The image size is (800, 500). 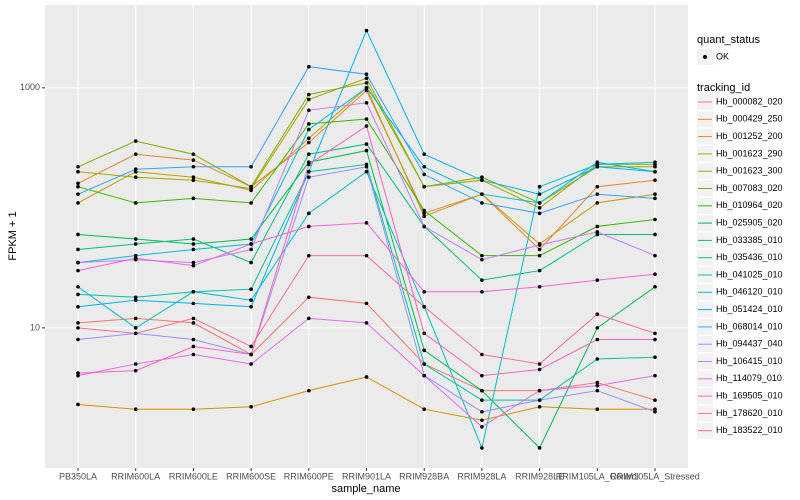 I want to click on x-tick-label: RRIM600LA, so click(x=135, y=476).